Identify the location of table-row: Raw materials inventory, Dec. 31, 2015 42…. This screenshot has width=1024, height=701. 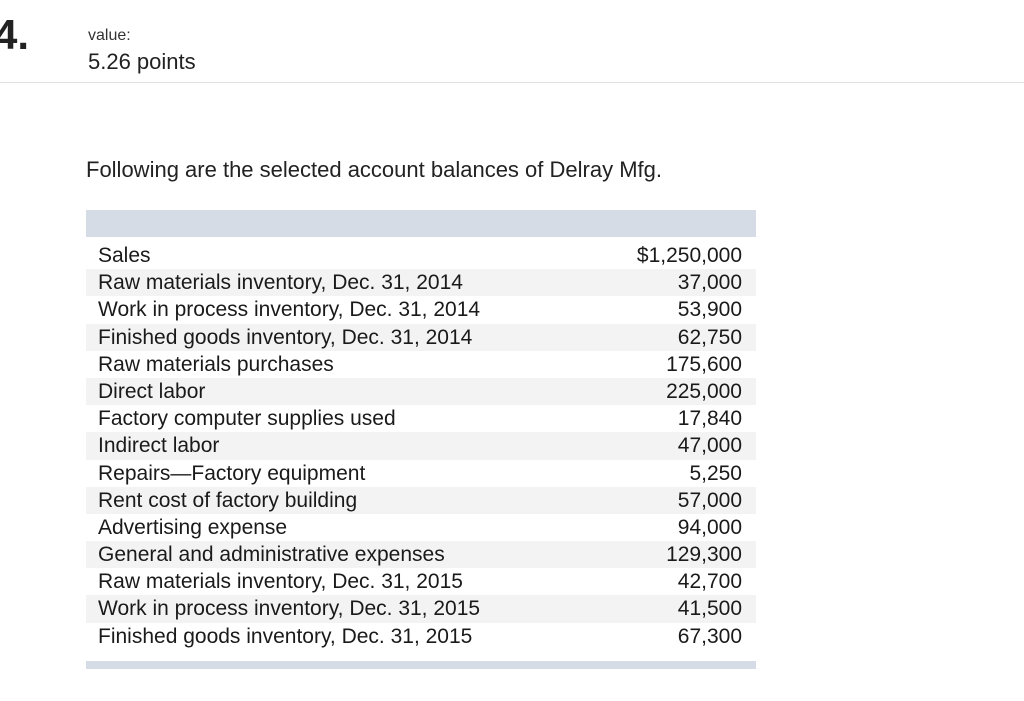
(421, 582).